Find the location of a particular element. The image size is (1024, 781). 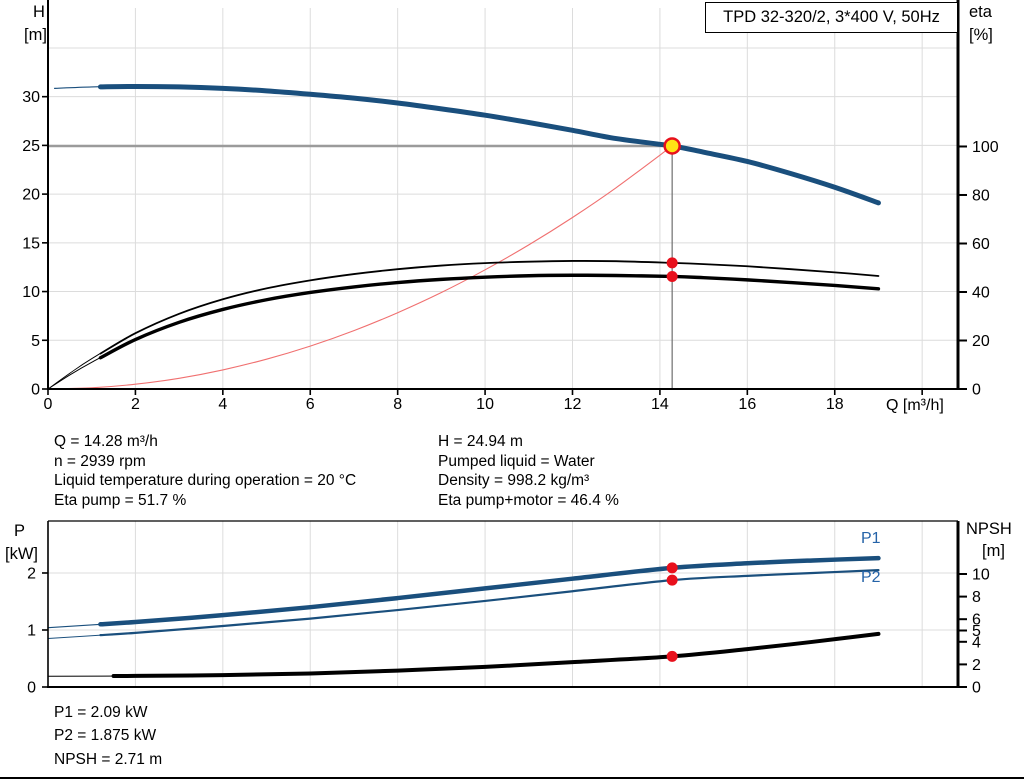

duty-point-marker is located at coordinates (672, 146).